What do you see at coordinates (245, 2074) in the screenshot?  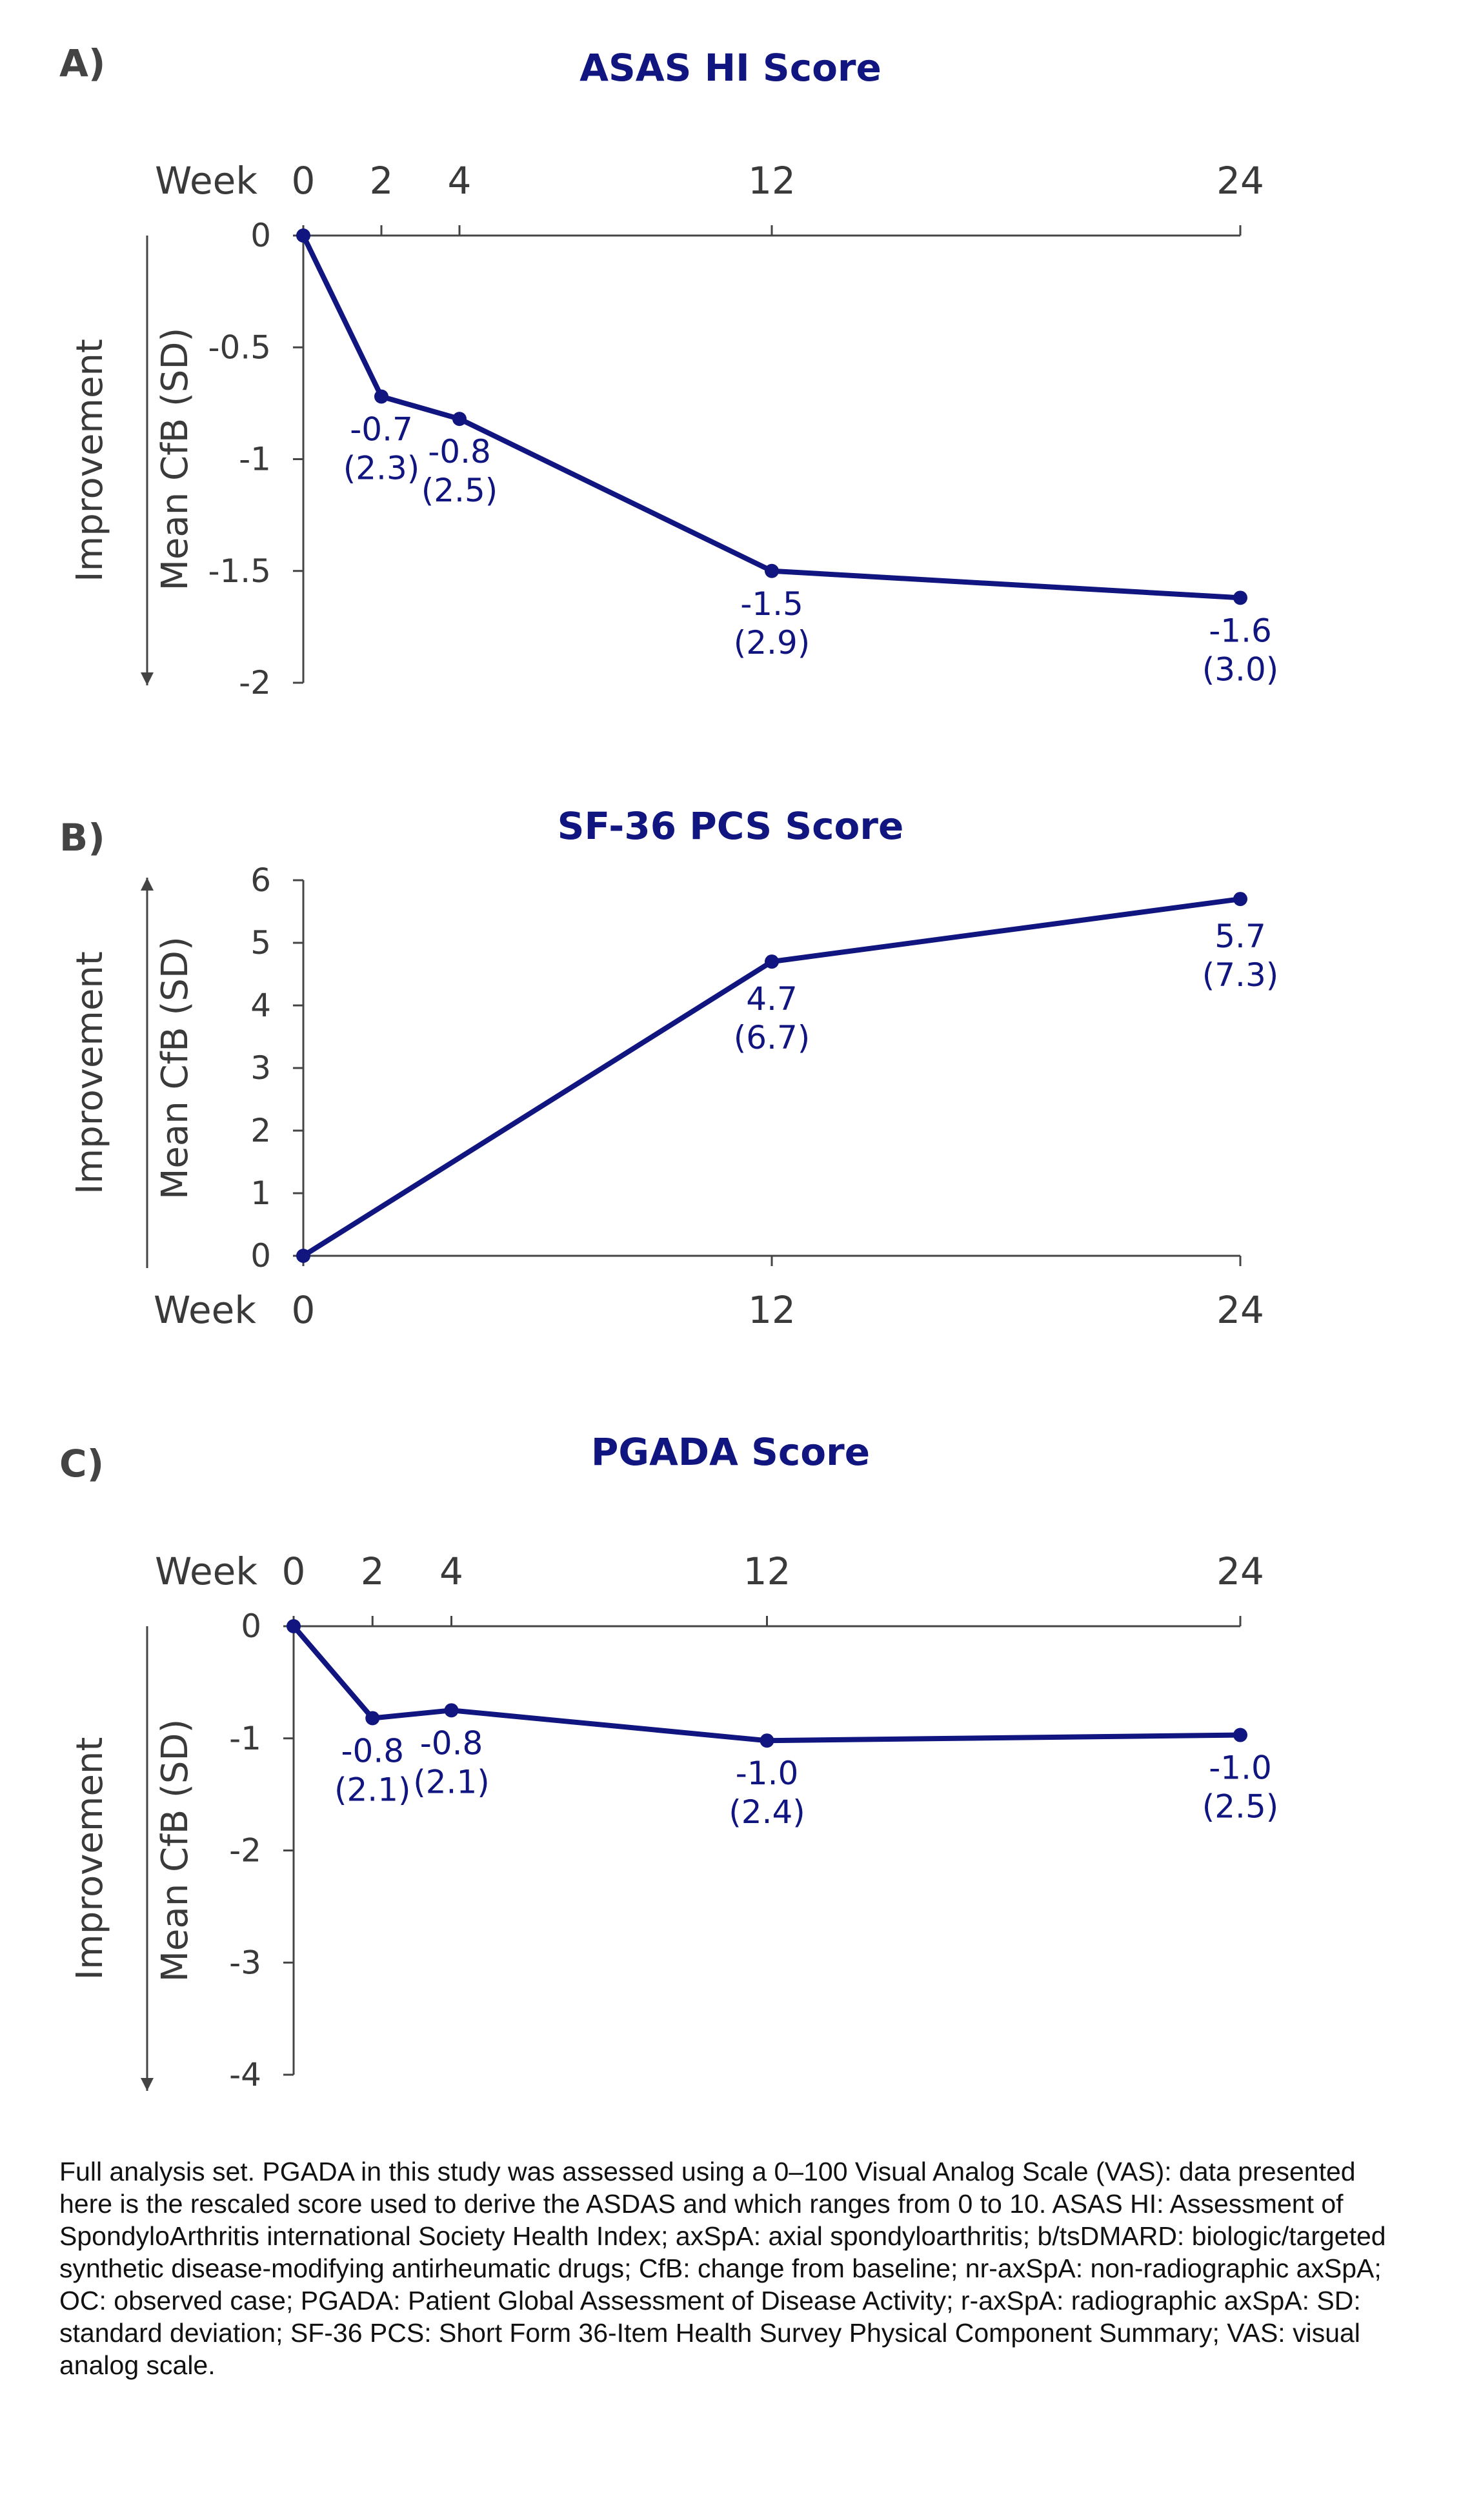 I see `y-tick-label: -4` at bounding box center [245, 2074].